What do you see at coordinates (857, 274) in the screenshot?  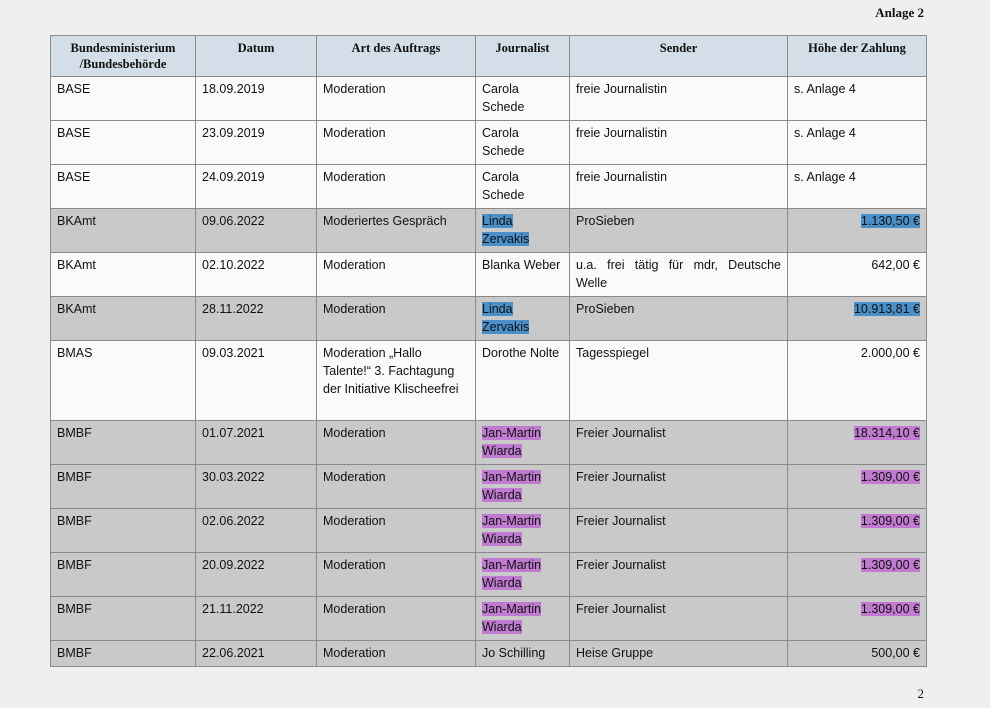 I see `cell-amount: 642,00 €` at bounding box center [857, 274].